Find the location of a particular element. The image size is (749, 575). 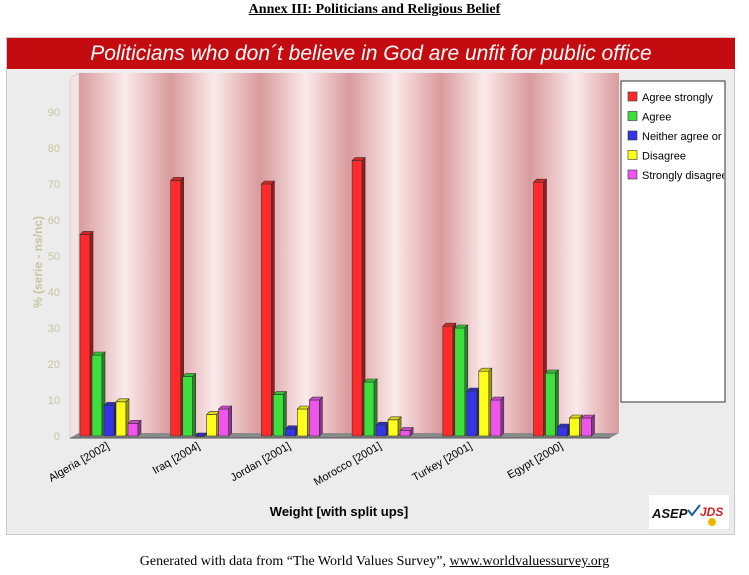

legend-label: Disagree is located at coordinates (664, 157).